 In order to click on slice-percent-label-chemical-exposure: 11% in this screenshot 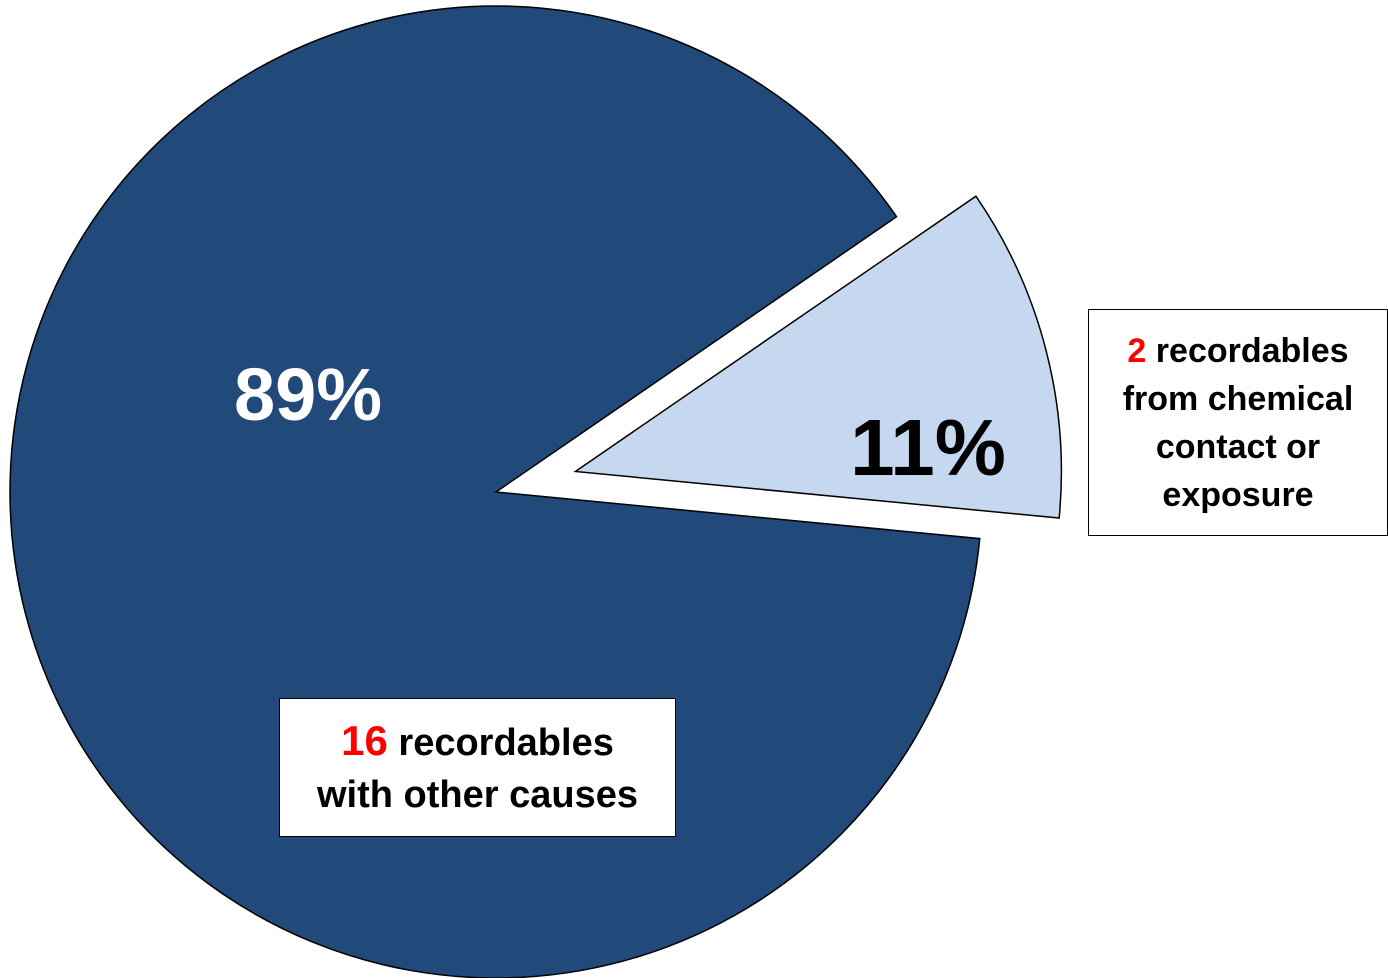, I will do `click(928, 447)`.